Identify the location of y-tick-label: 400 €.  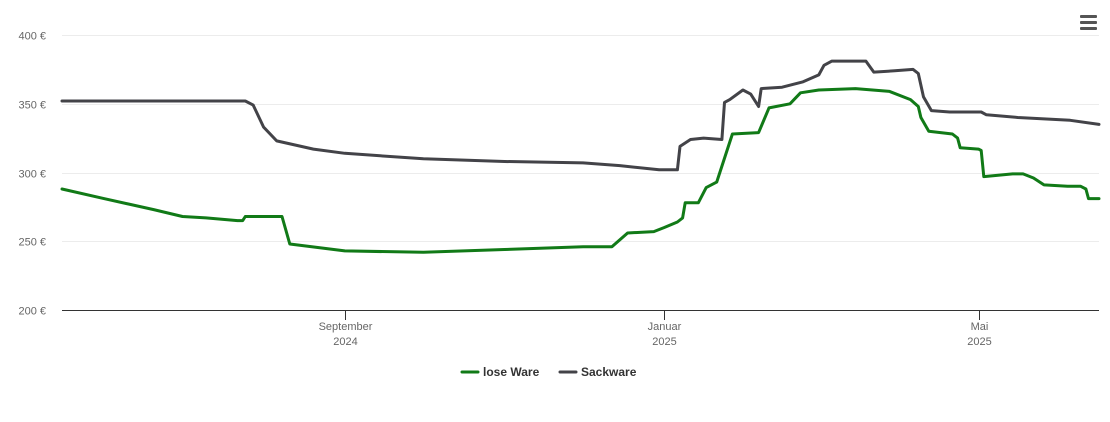
(32, 37).